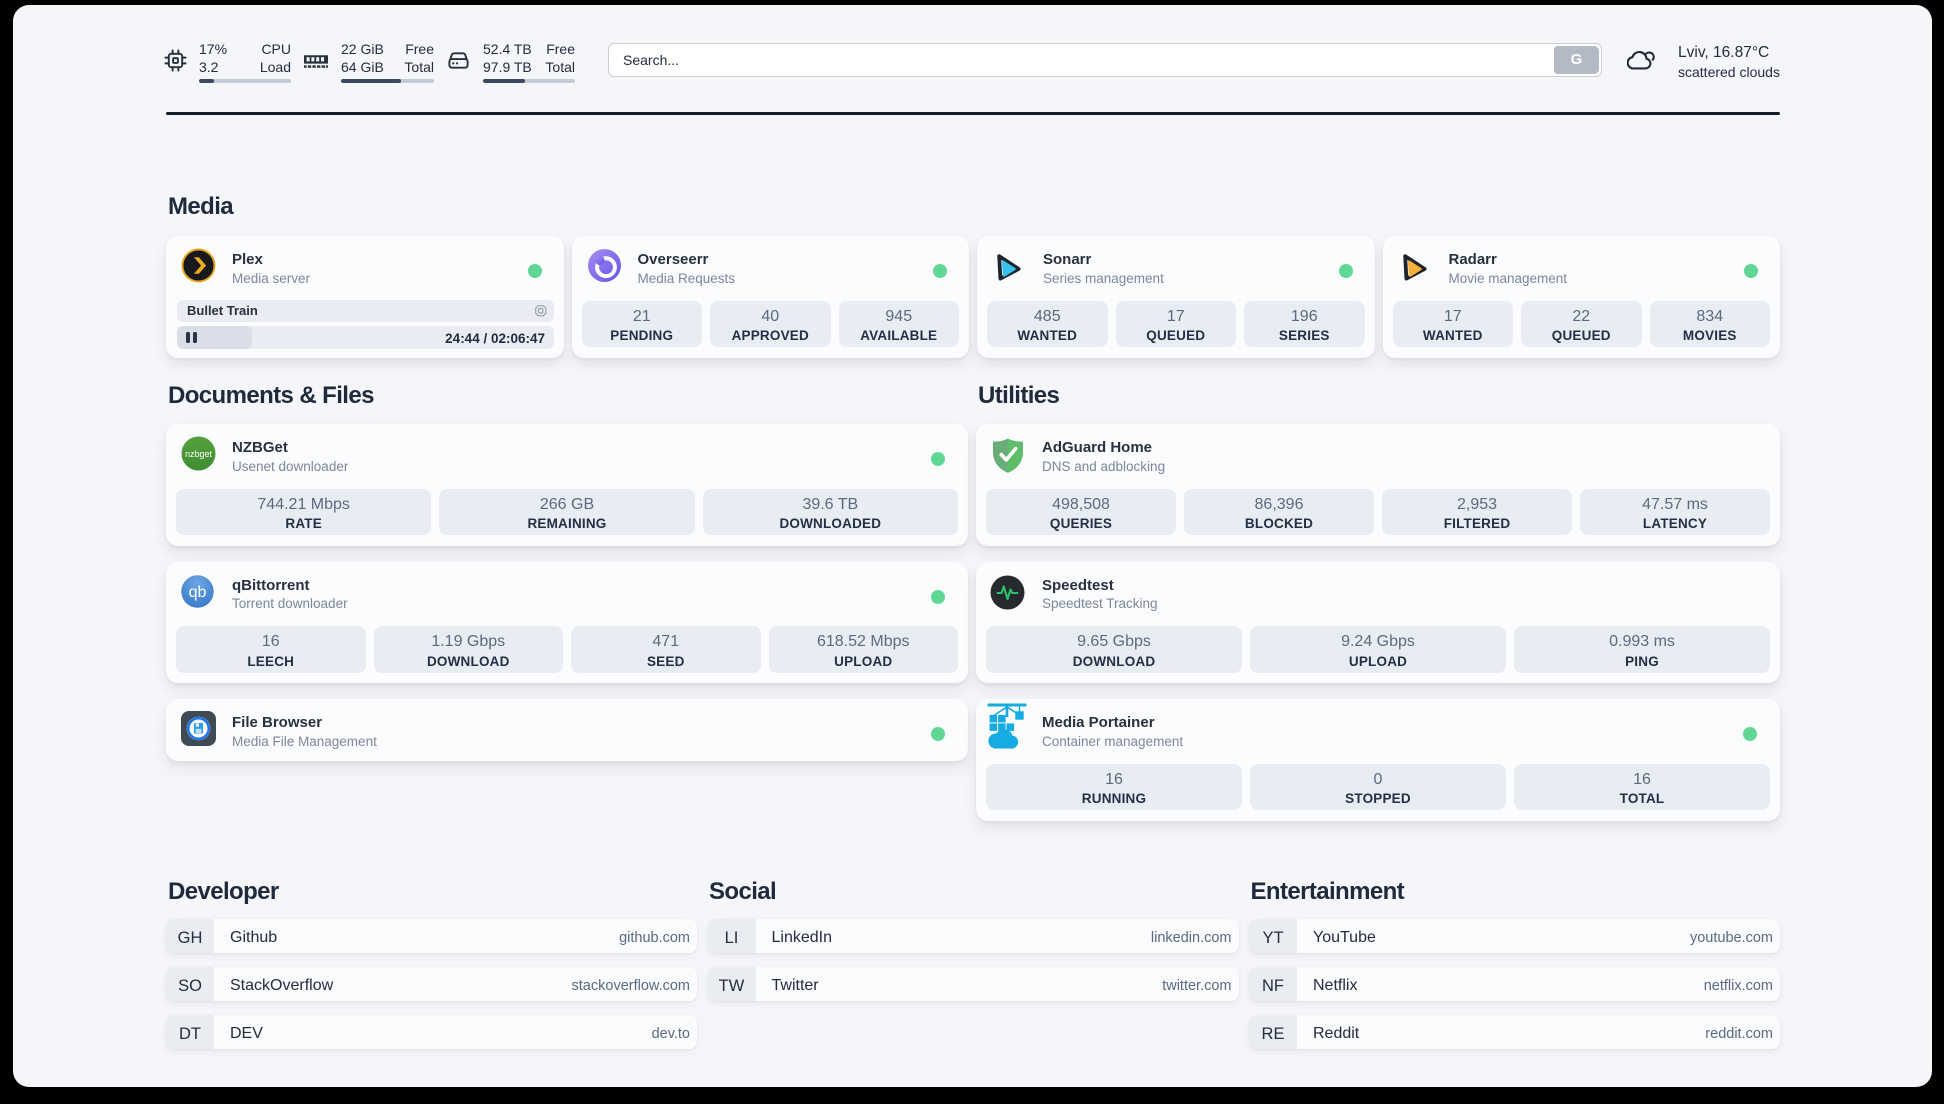 This screenshot has width=1944, height=1104. Describe the element at coordinates (198, 592) in the screenshot. I see `svg-text: qb` at that location.